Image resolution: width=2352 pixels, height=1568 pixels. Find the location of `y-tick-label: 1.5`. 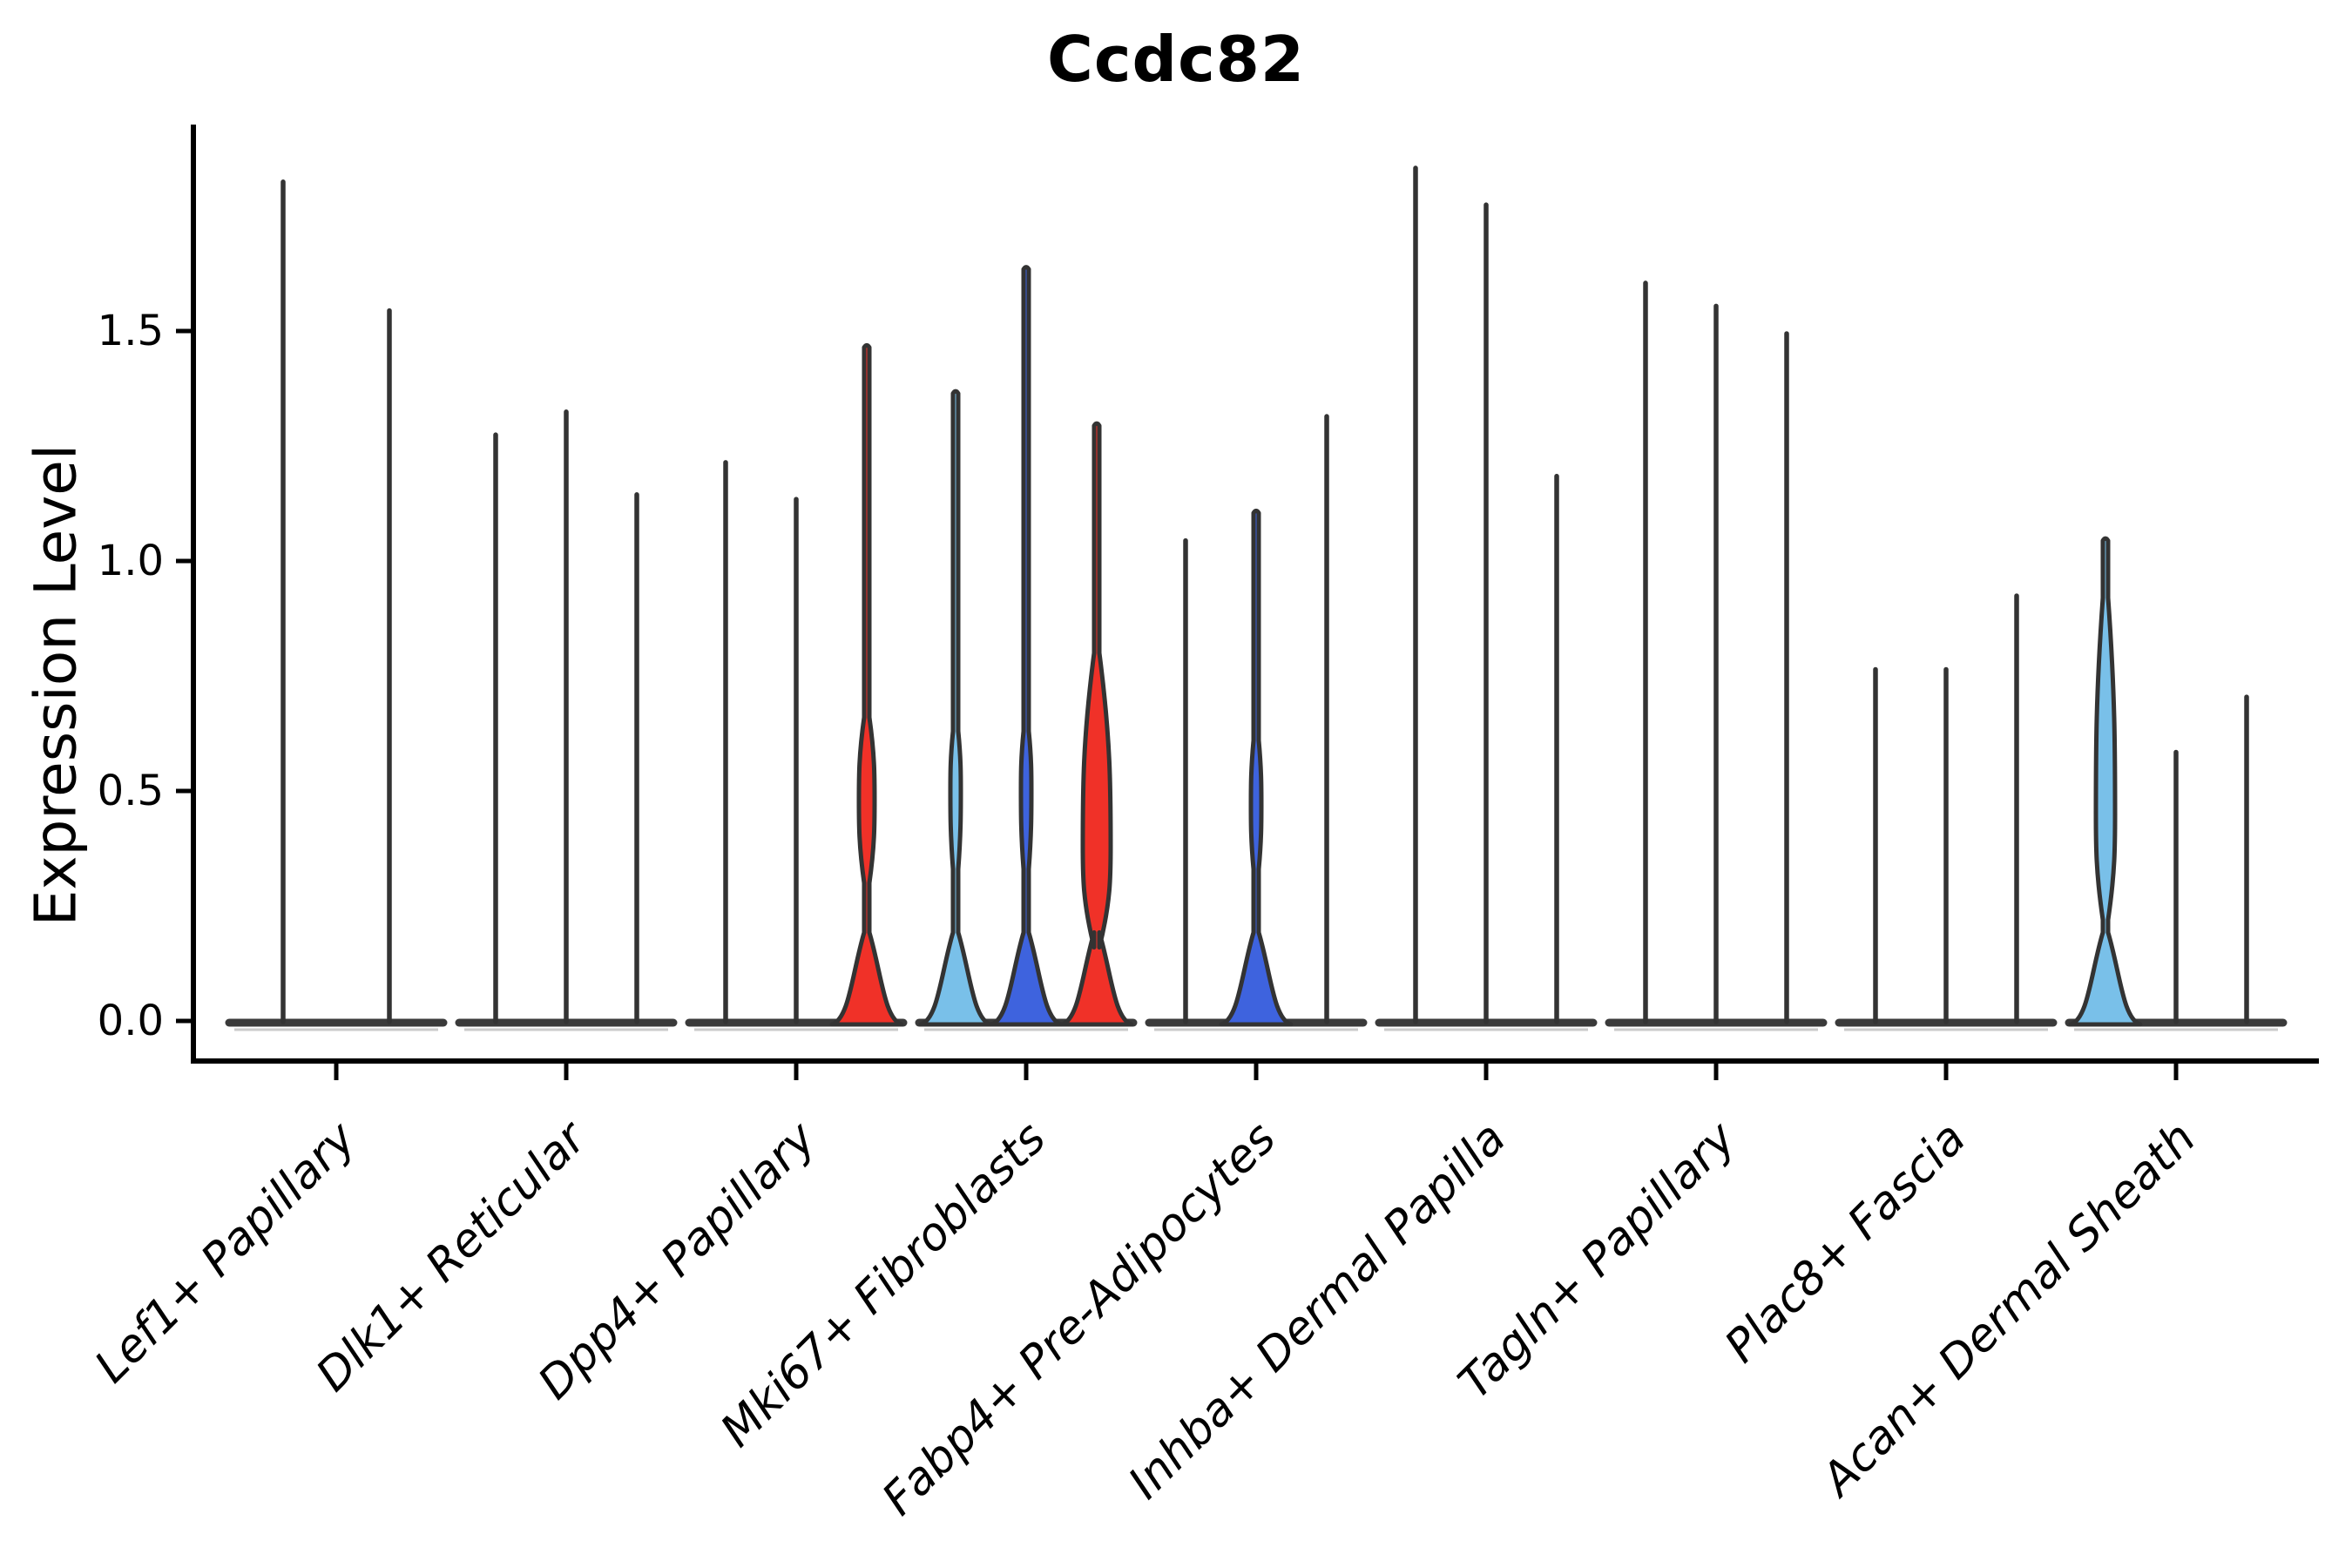

y-tick-label: 1.5 is located at coordinates (131, 331).